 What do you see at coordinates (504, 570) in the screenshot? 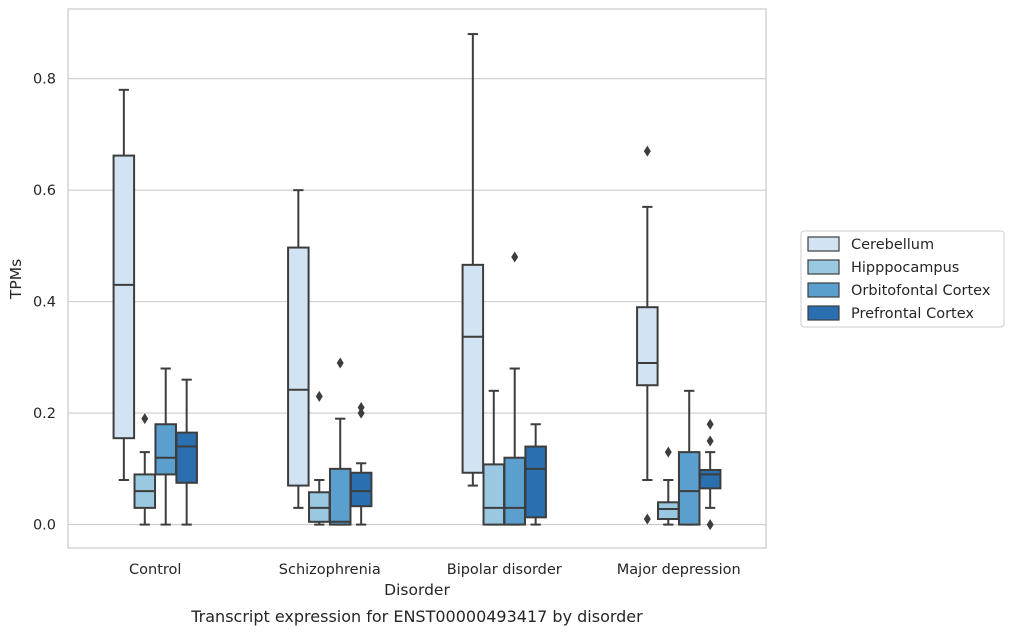
I see `x-tick-label: Bipolar disorder` at bounding box center [504, 570].